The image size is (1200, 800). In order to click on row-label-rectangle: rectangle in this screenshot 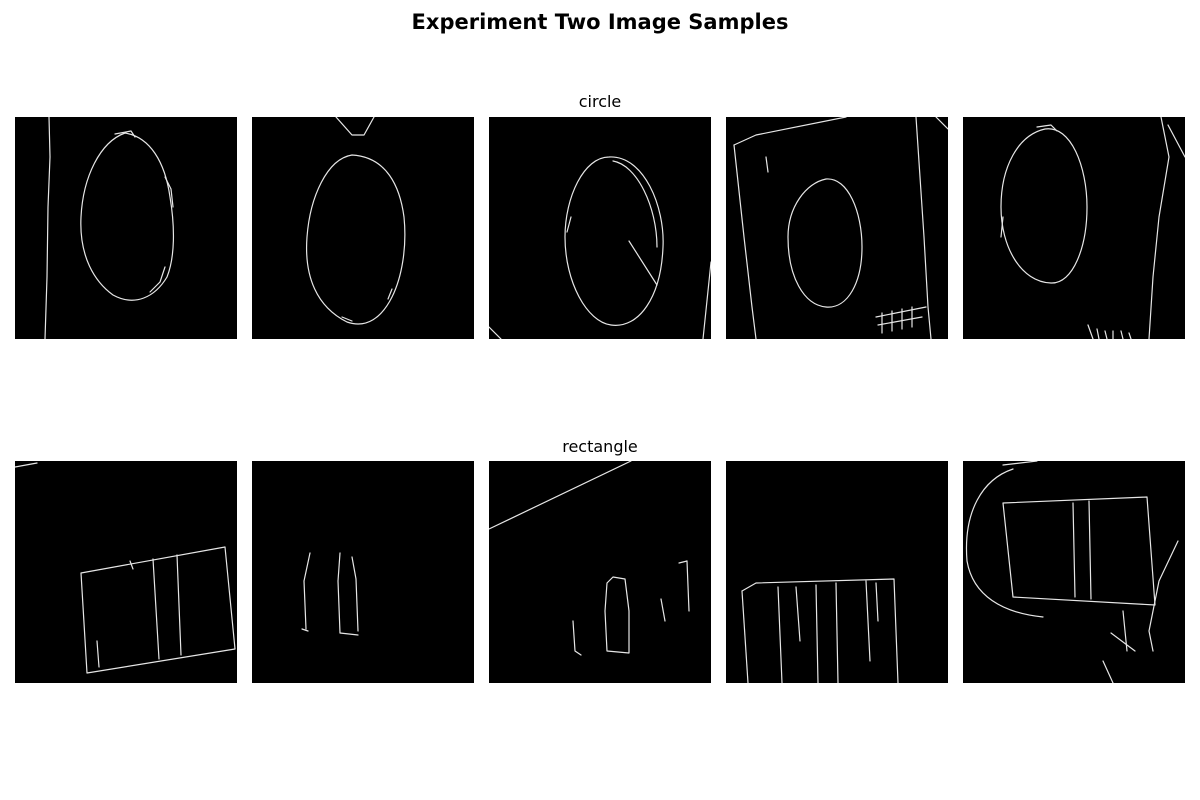, I will do `click(600, 446)`.